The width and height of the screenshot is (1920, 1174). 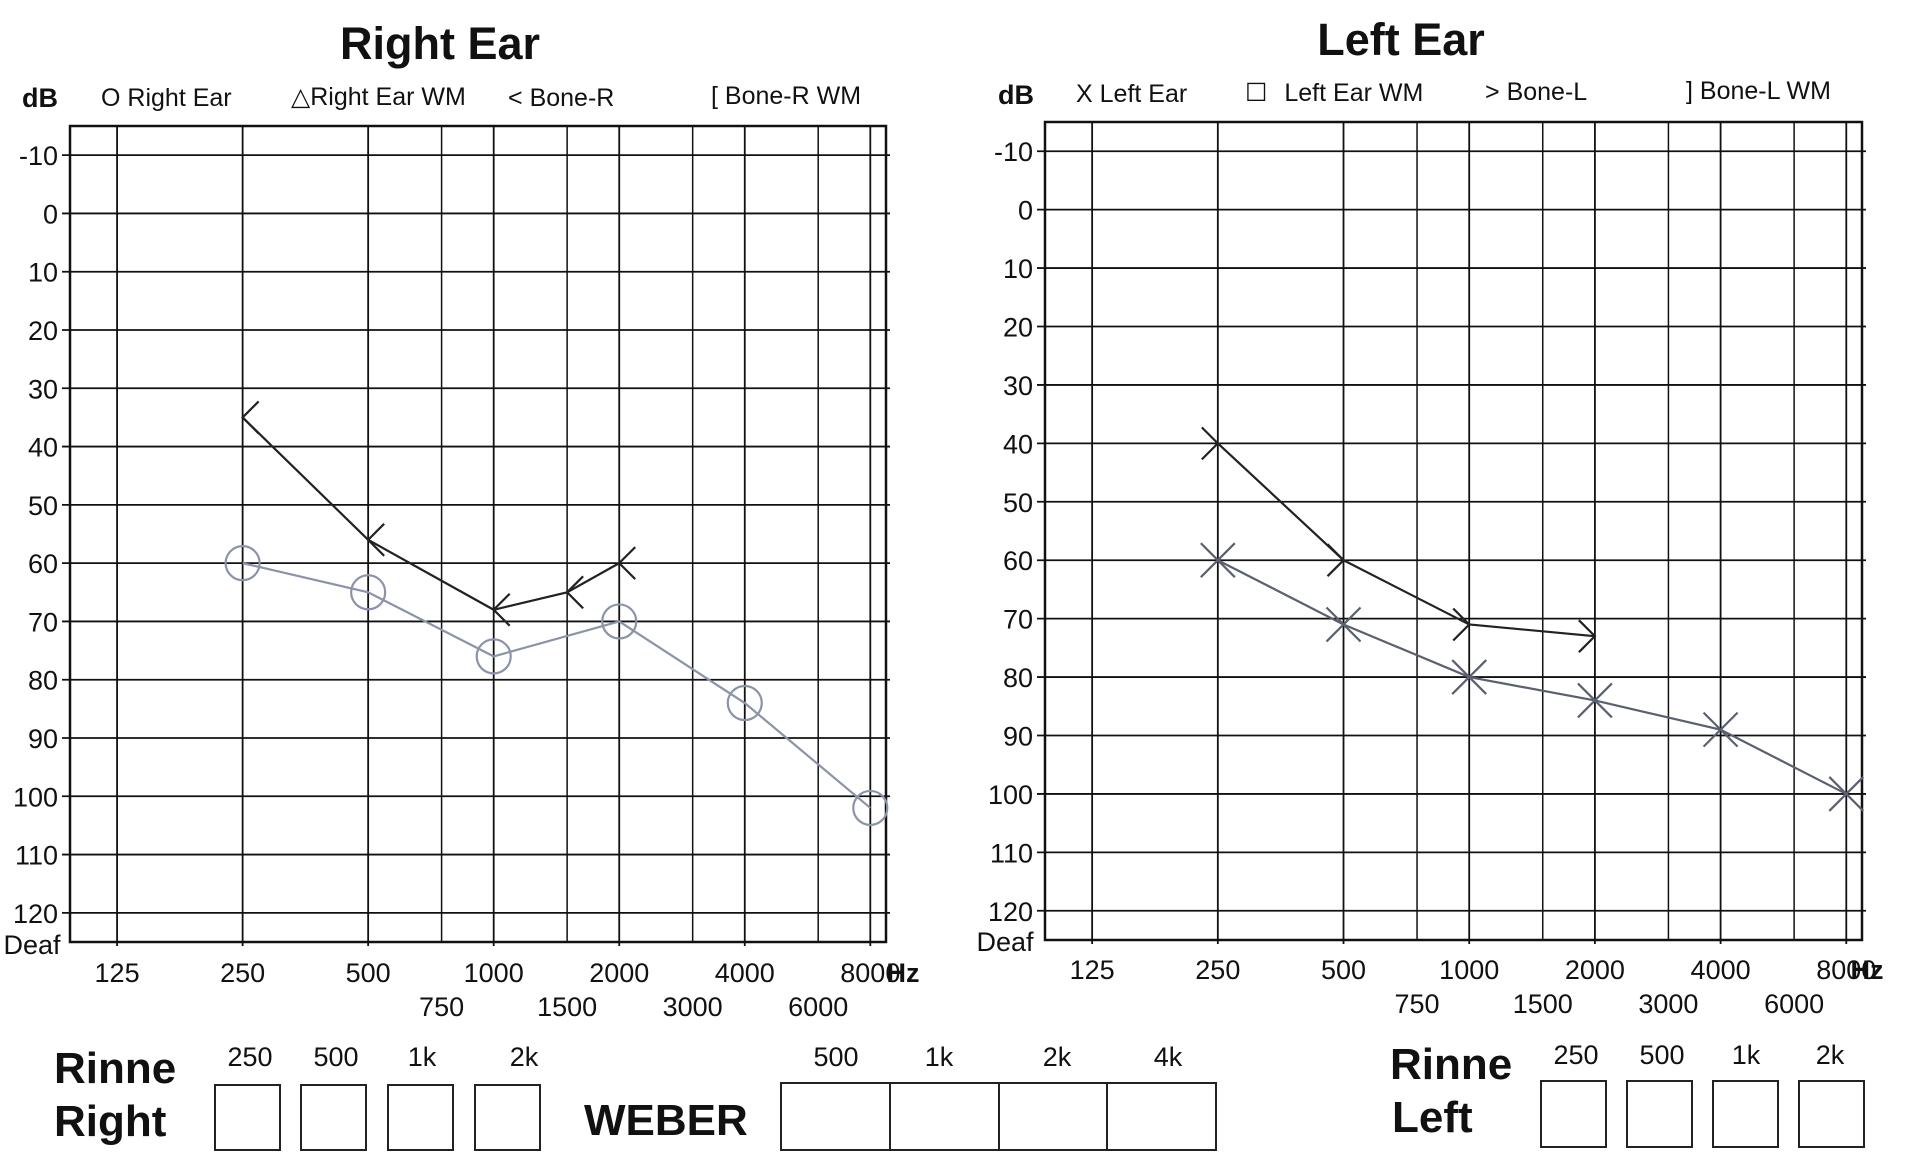 What do you see at coordinates (115, 1095) in the screenshot?
I see `rinne-right-title: Rinne Right` at bounding box center [115, 1095].